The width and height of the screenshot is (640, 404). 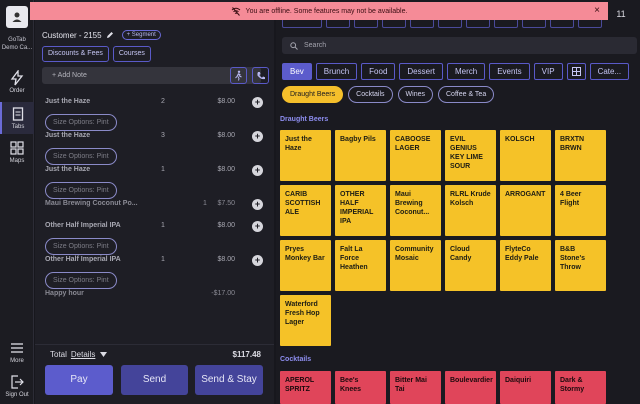 I want to click on menu-item-tile: Cloud Candy, so click(x=470, y=265).